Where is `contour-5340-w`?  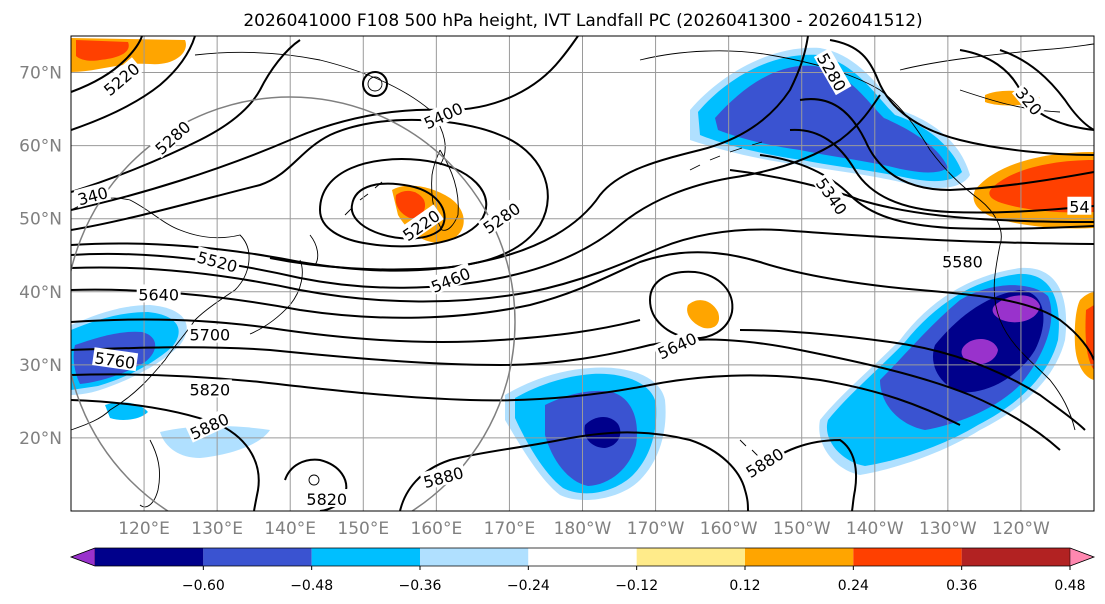 contour-5340-w is located at coordinates (186, 116).